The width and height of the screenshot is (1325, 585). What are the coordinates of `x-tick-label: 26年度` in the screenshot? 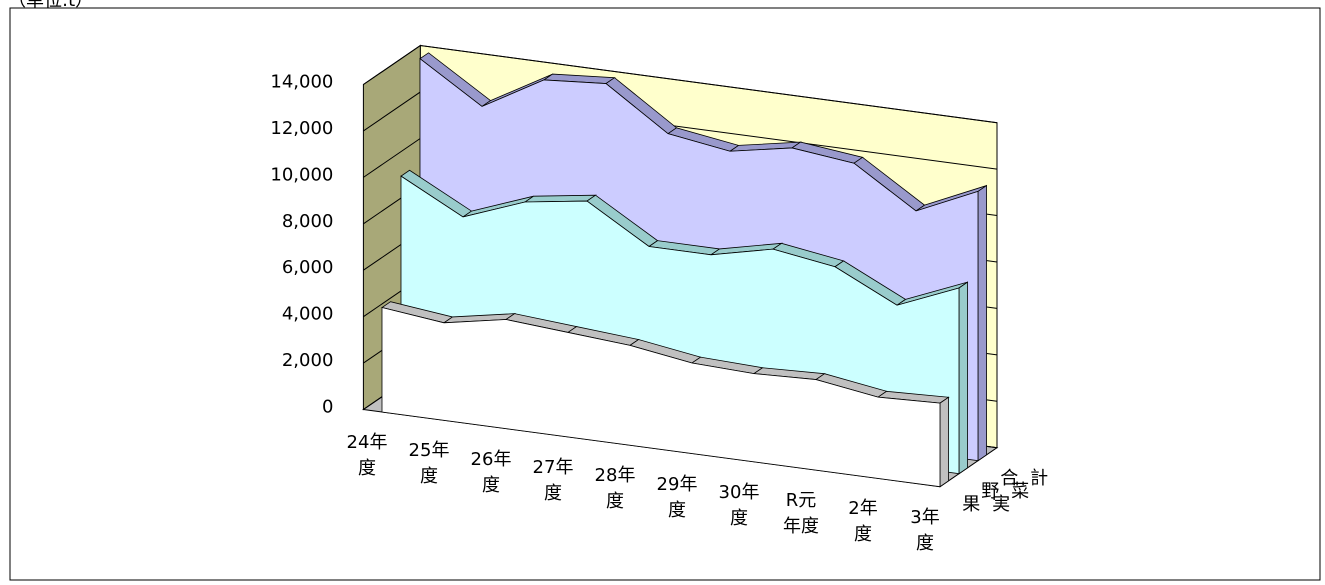 It's located at (491, 472).